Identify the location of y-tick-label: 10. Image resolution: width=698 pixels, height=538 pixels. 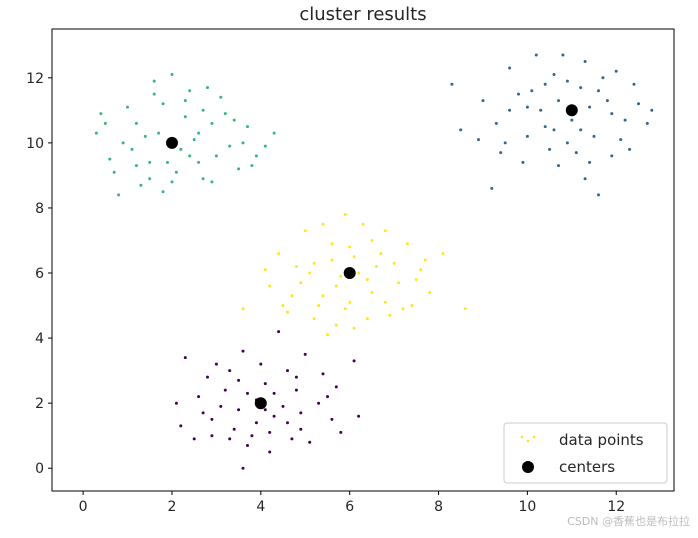
(35, 144).